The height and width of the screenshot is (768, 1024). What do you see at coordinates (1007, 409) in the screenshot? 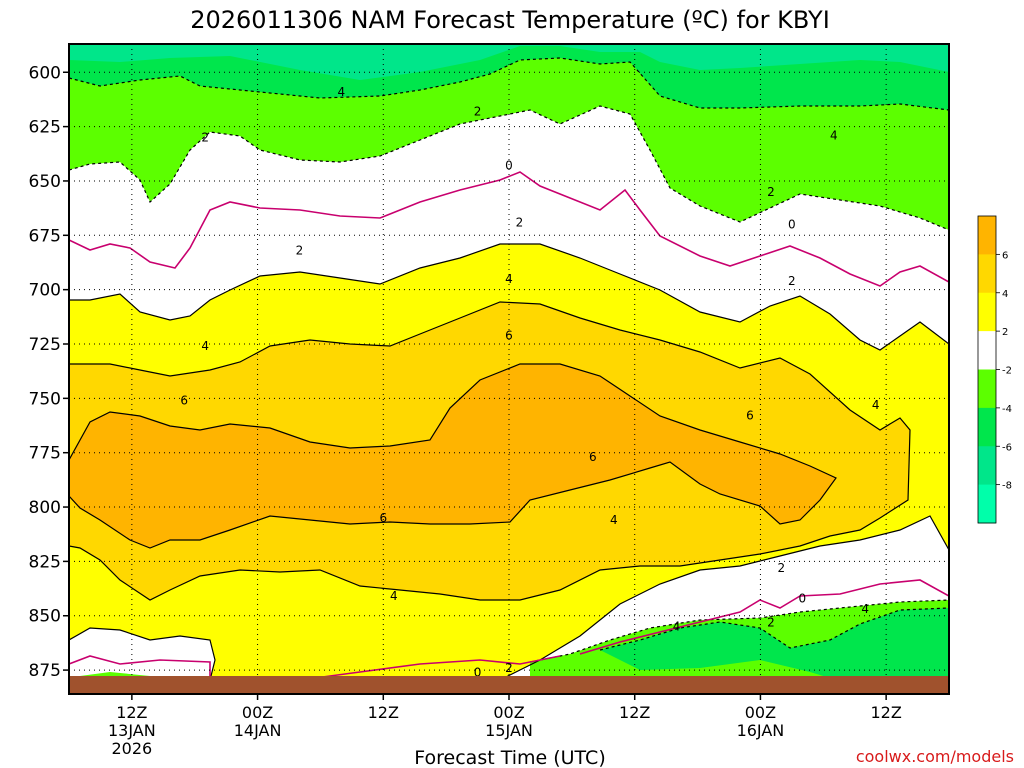
I see `colorbar-label: -4` at bounding box center [1007, 409].